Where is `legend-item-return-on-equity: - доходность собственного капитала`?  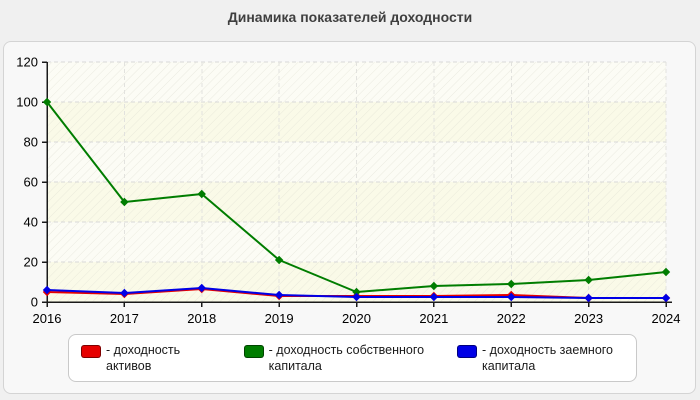 legend-item-return-on-equity: - доходность собственного капитала is located at coordinates (337, 358).